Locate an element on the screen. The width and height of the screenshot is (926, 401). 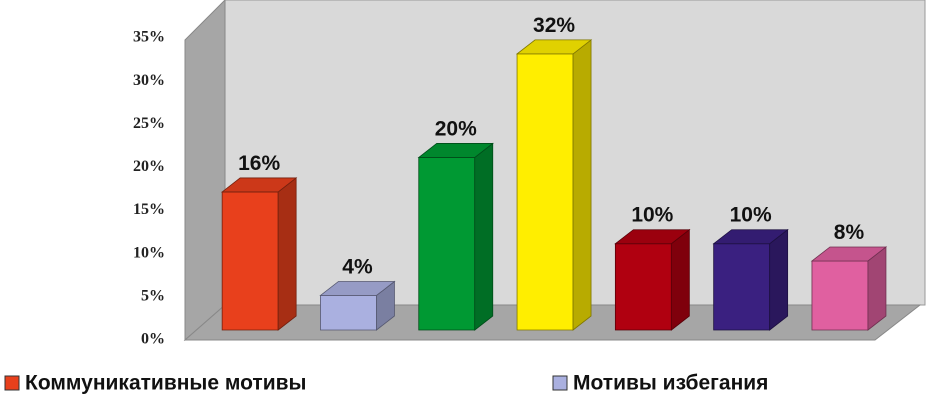
value-label: 8% is located at coordinates (849, 232).